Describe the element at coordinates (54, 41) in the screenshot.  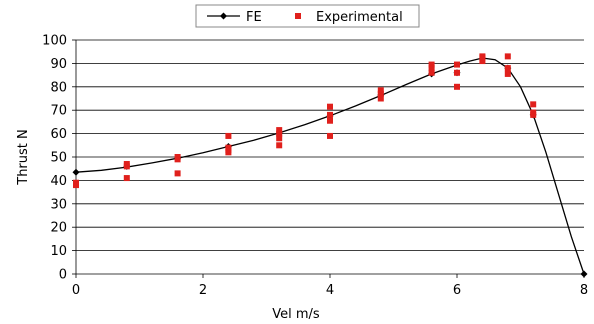
I see `y-tick-label: 100` at that location.